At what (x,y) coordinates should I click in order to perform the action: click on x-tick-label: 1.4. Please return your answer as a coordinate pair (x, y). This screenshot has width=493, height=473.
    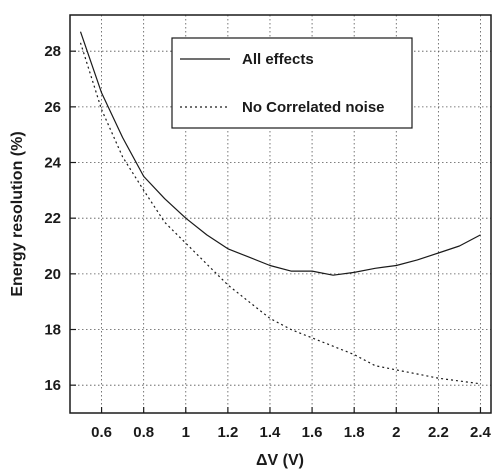
    Looking at the image, I should click on (271, 432).